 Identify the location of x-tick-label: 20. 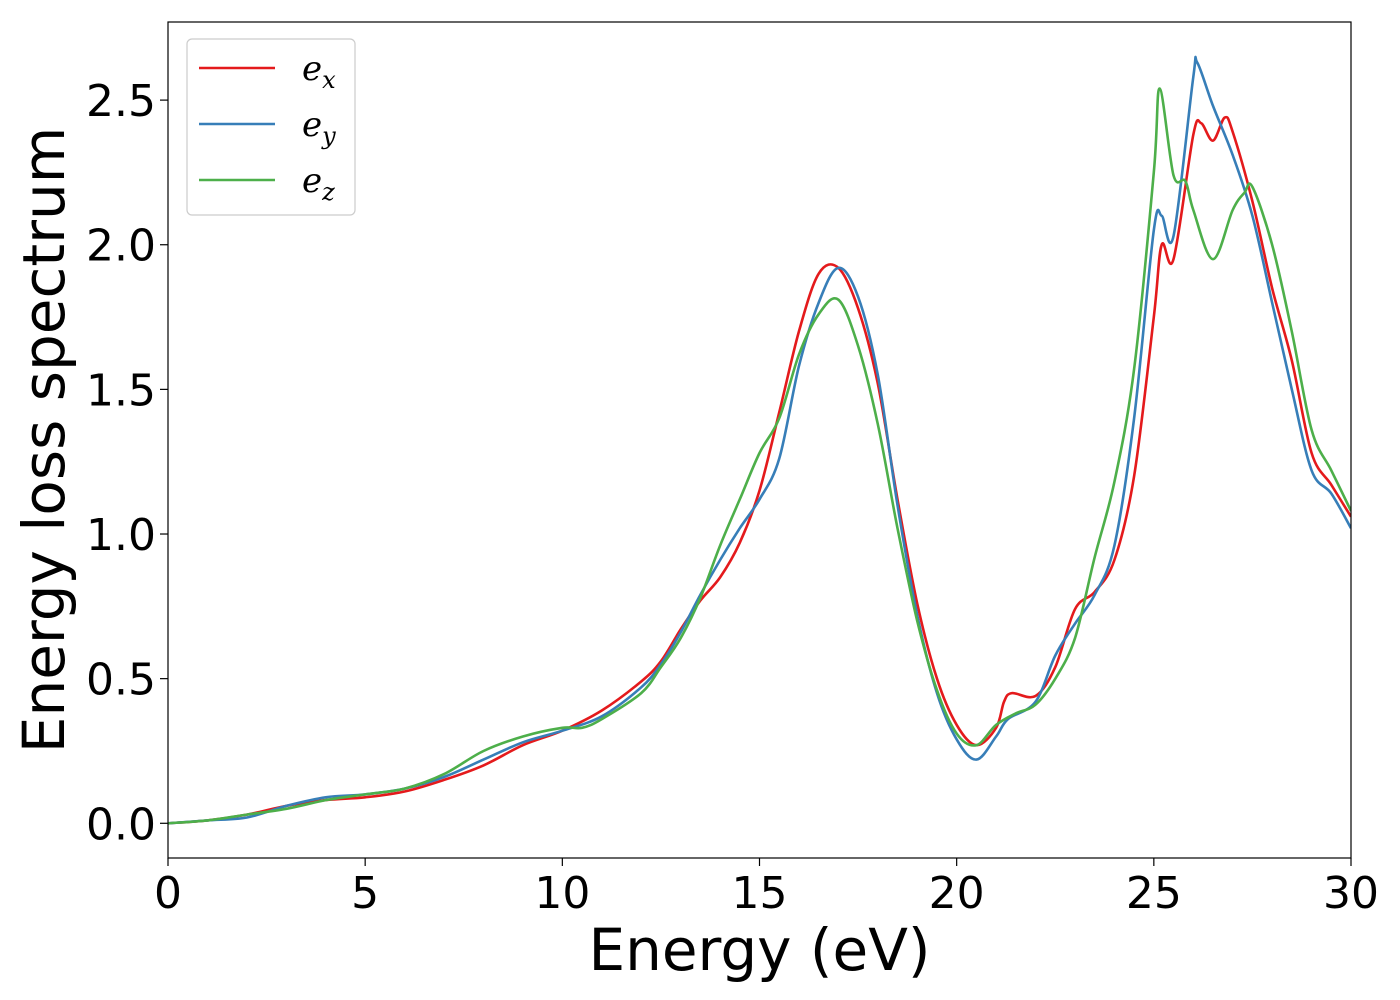
(957, 893).